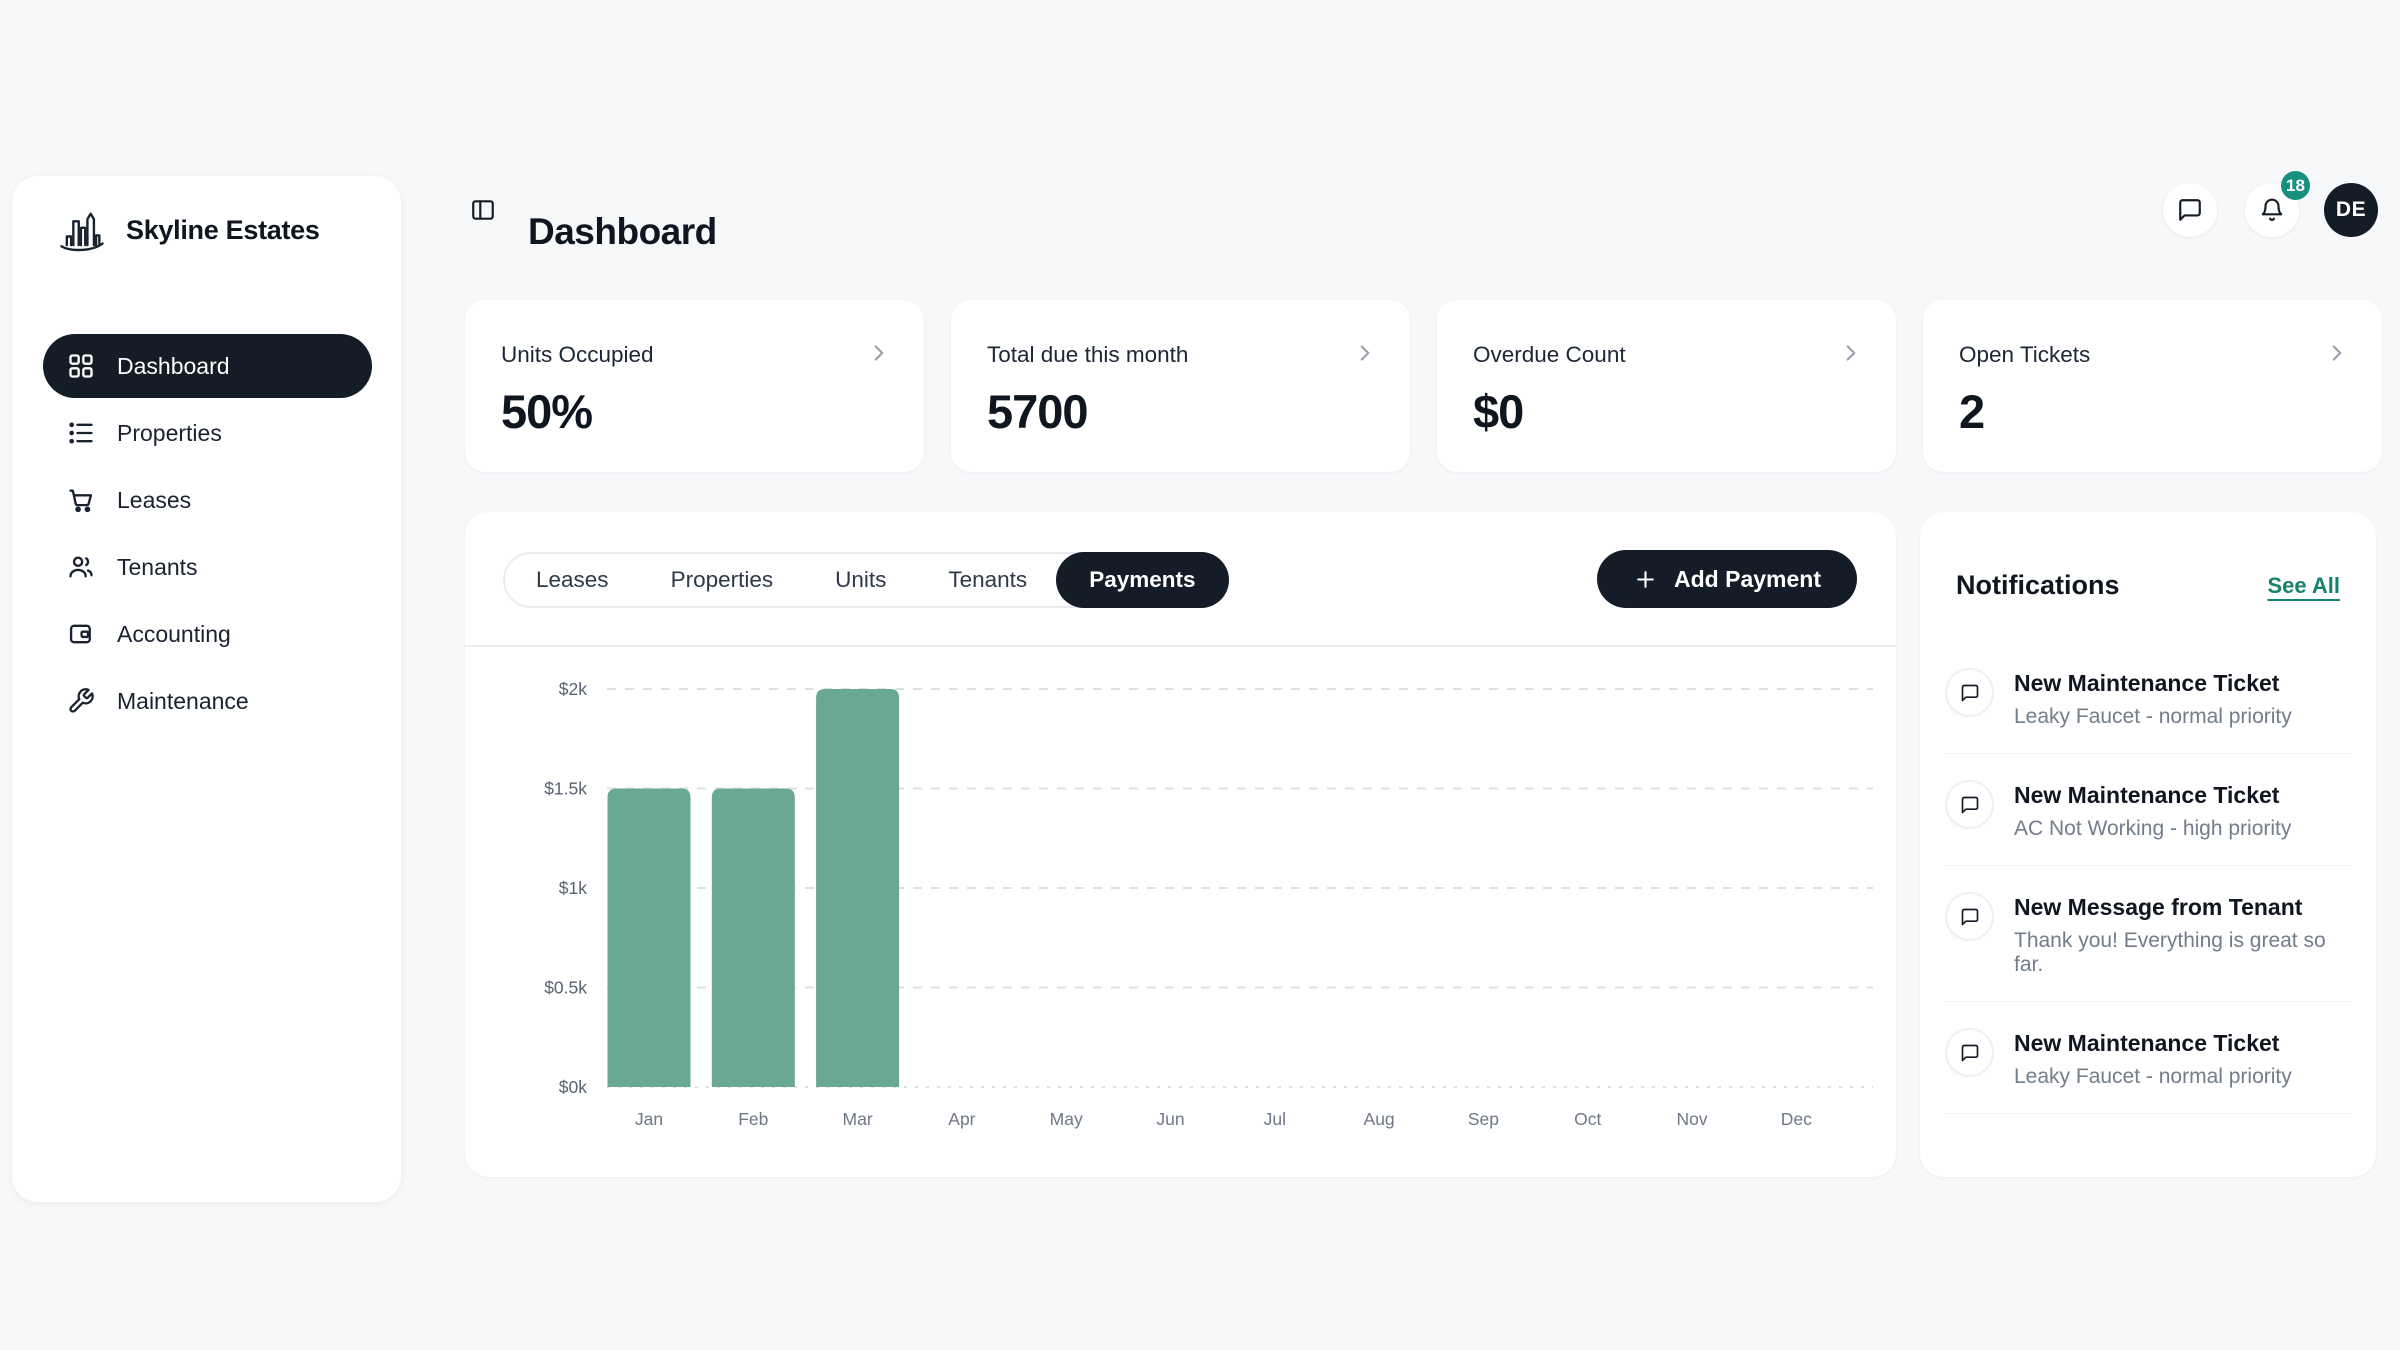  Describe the element at coordinates (1796, 1119) in the screenshot. I see `svg-text: Dec` at that location.